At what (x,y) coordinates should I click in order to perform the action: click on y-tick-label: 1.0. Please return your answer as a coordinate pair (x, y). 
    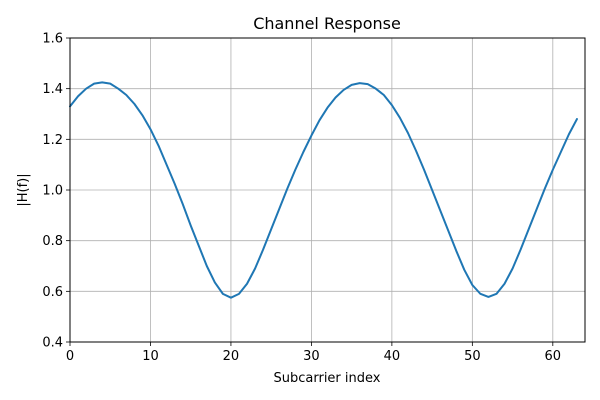
    Looking at the image, I should click on (52, 191).